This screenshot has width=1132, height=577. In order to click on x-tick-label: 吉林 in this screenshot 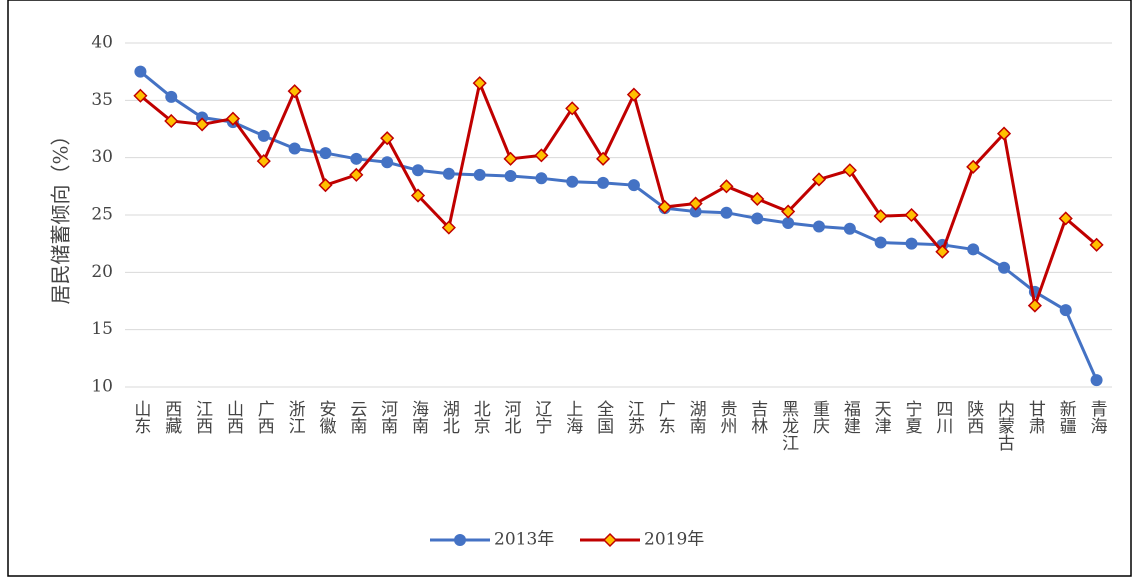, I will do `click(757, 417)`.